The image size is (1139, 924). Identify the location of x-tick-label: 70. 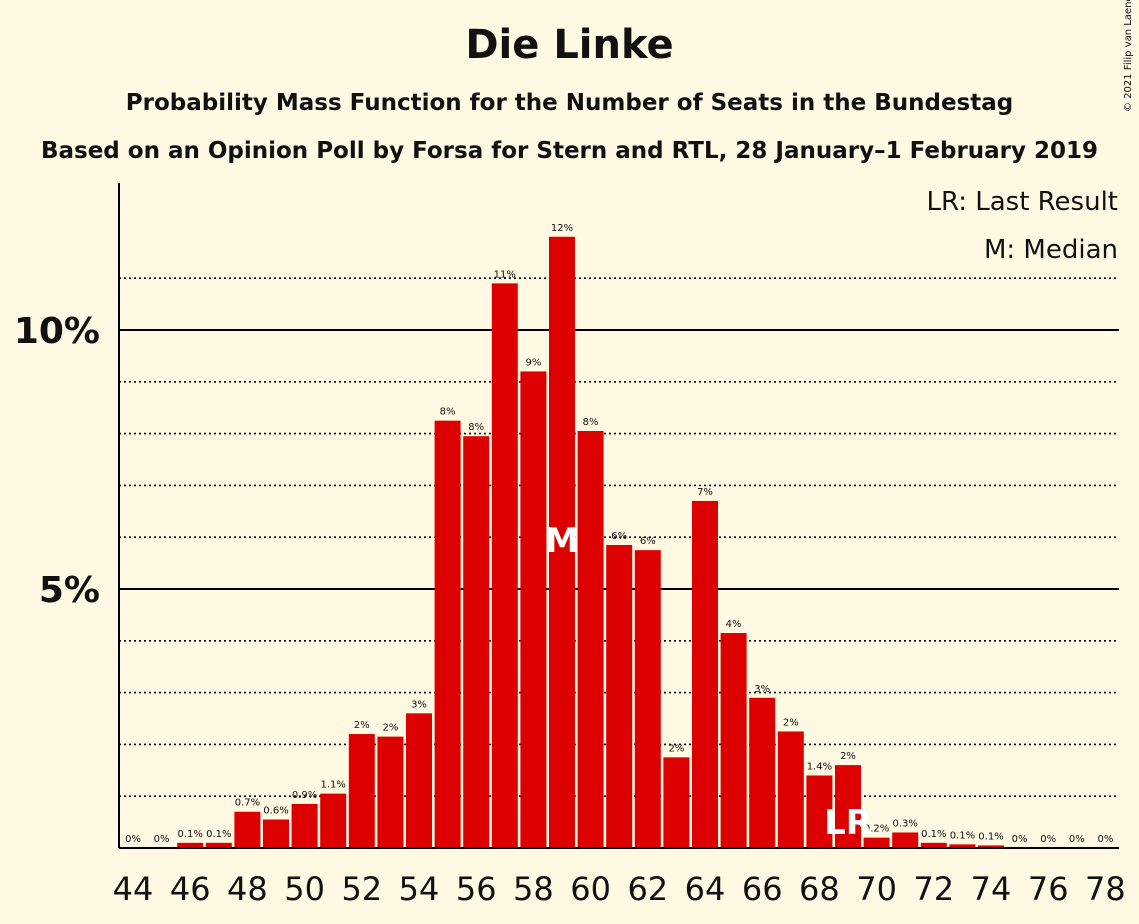
(876, 889).